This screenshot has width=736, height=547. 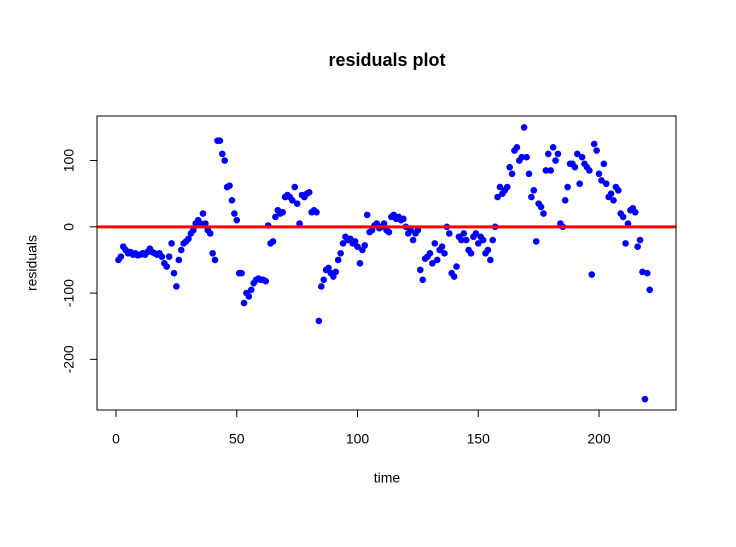 I want to click on y-tick-label: -200, so click(x=69, y=359).